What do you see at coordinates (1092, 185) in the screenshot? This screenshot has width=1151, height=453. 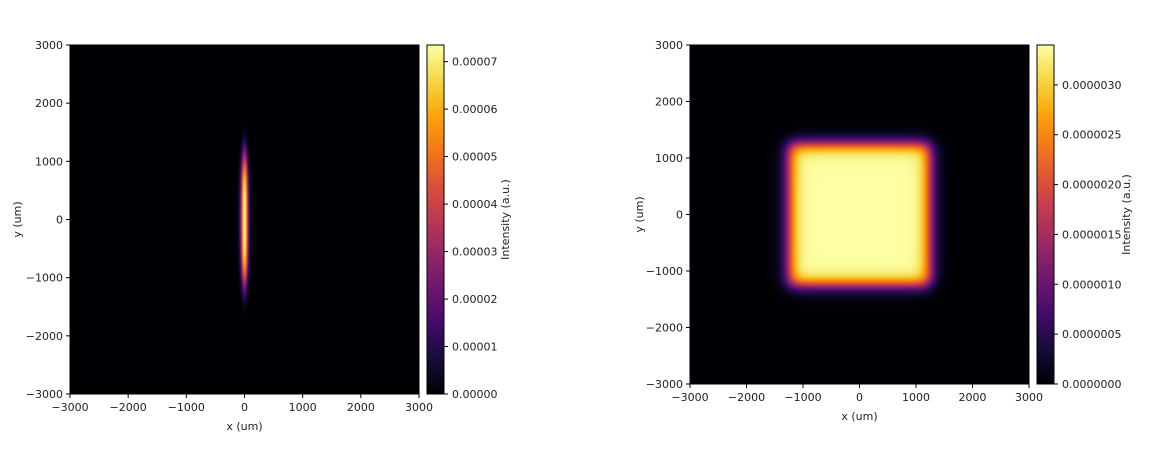 I see `colorbar-tick-label: 0.0000020` at bounding box center [1092, 185].